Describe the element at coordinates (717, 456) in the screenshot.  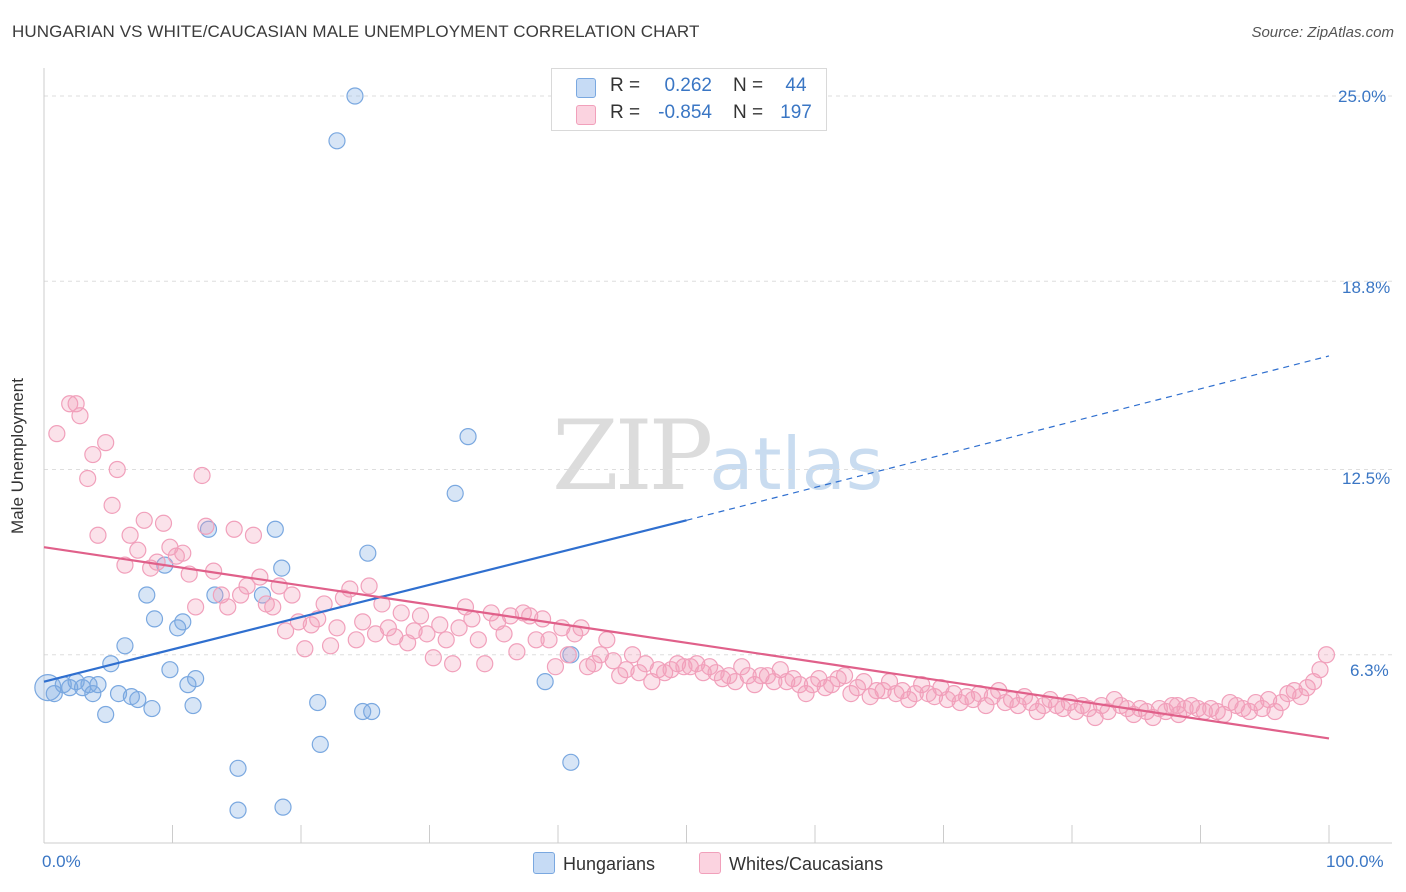
I see `watermark: ZIPatlas` at that location.